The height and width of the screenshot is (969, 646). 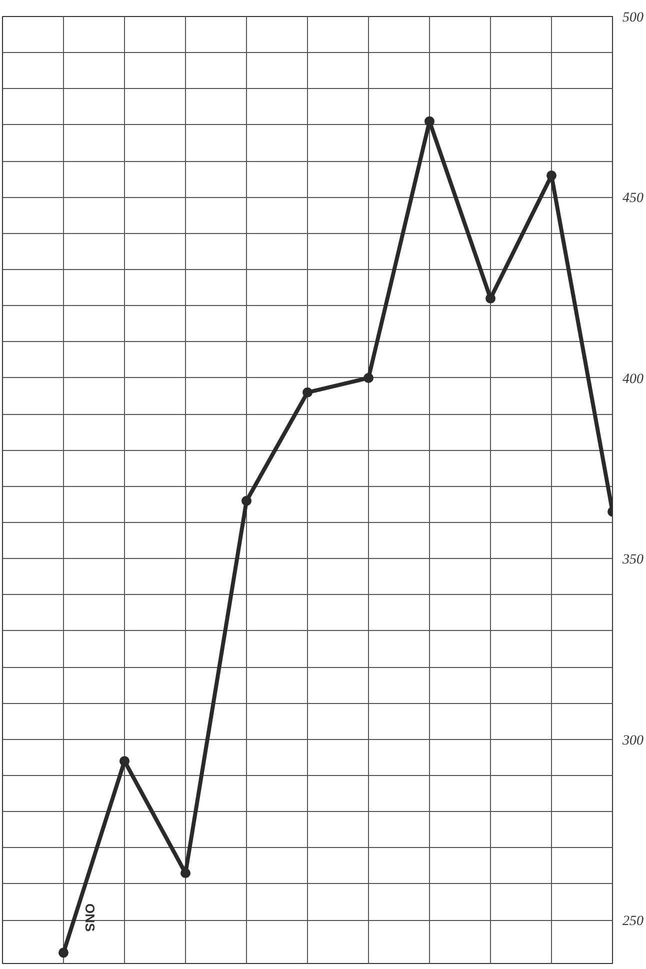 What do you see at coordinates (633, 198) in the screenshot?
I see `y-tick-label: 450` at bounding box center [633, 198].